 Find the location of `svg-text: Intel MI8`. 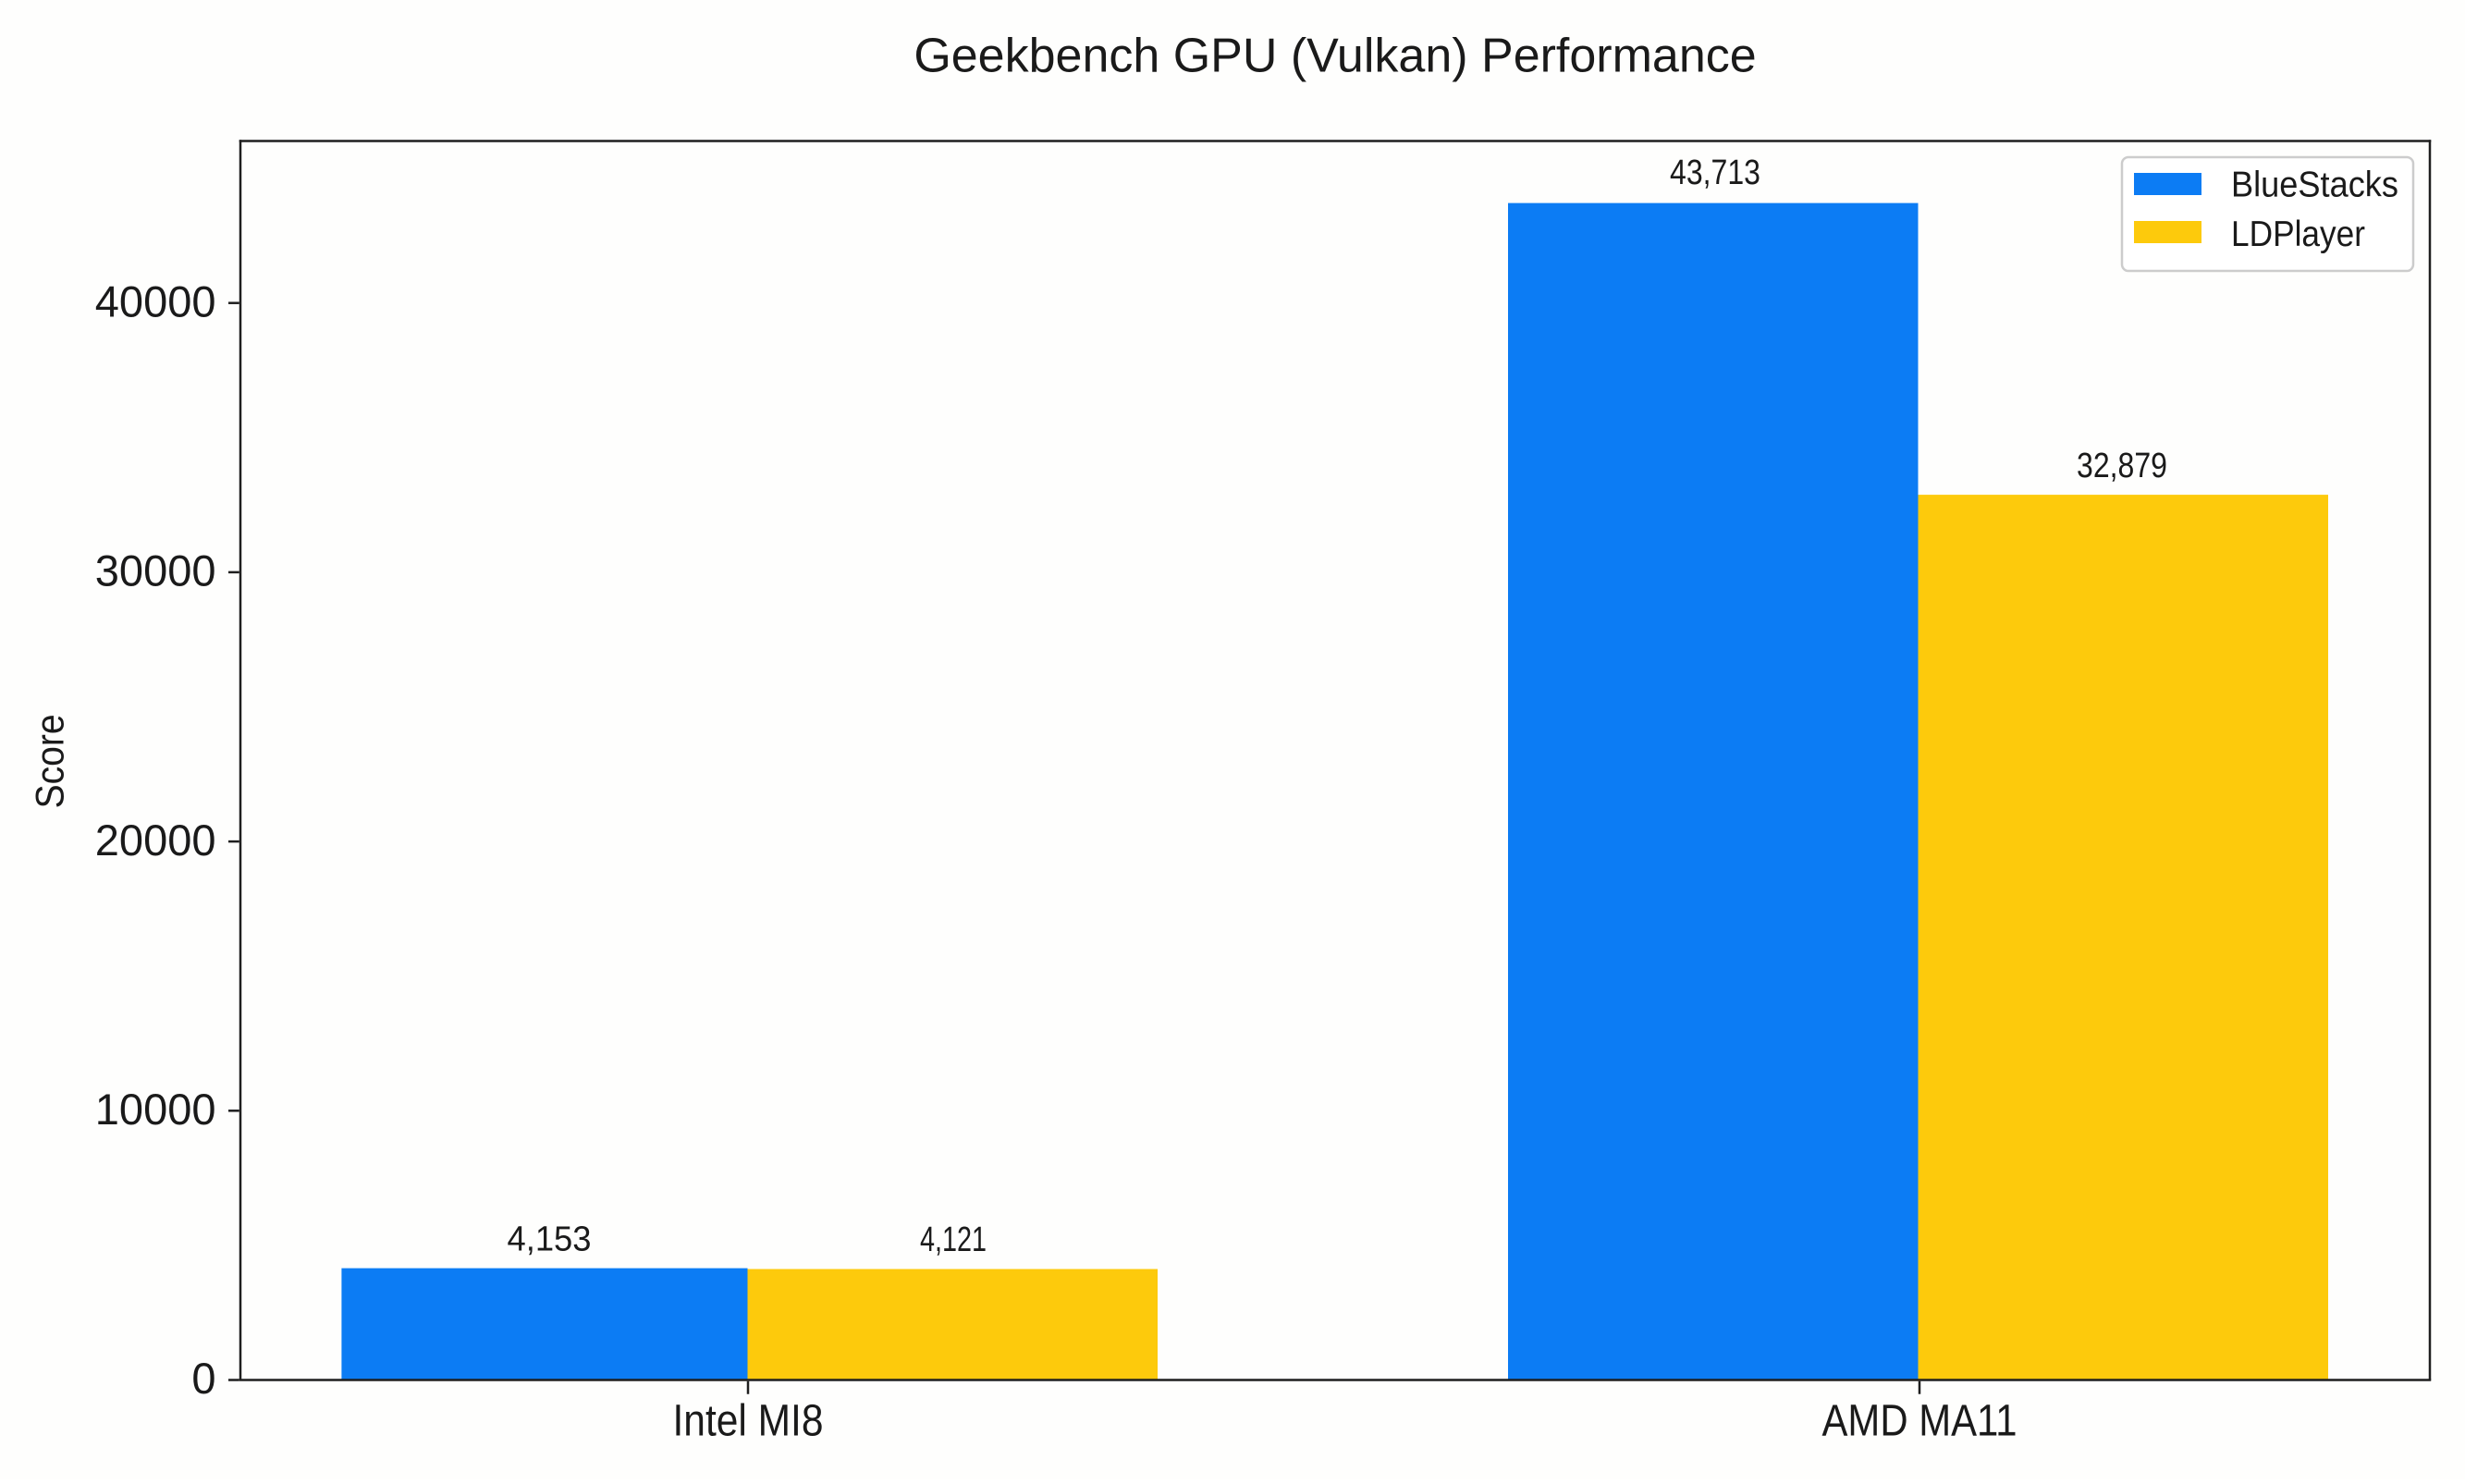

svg-text: Intel MI8 is located at coordinates (748, 1421).